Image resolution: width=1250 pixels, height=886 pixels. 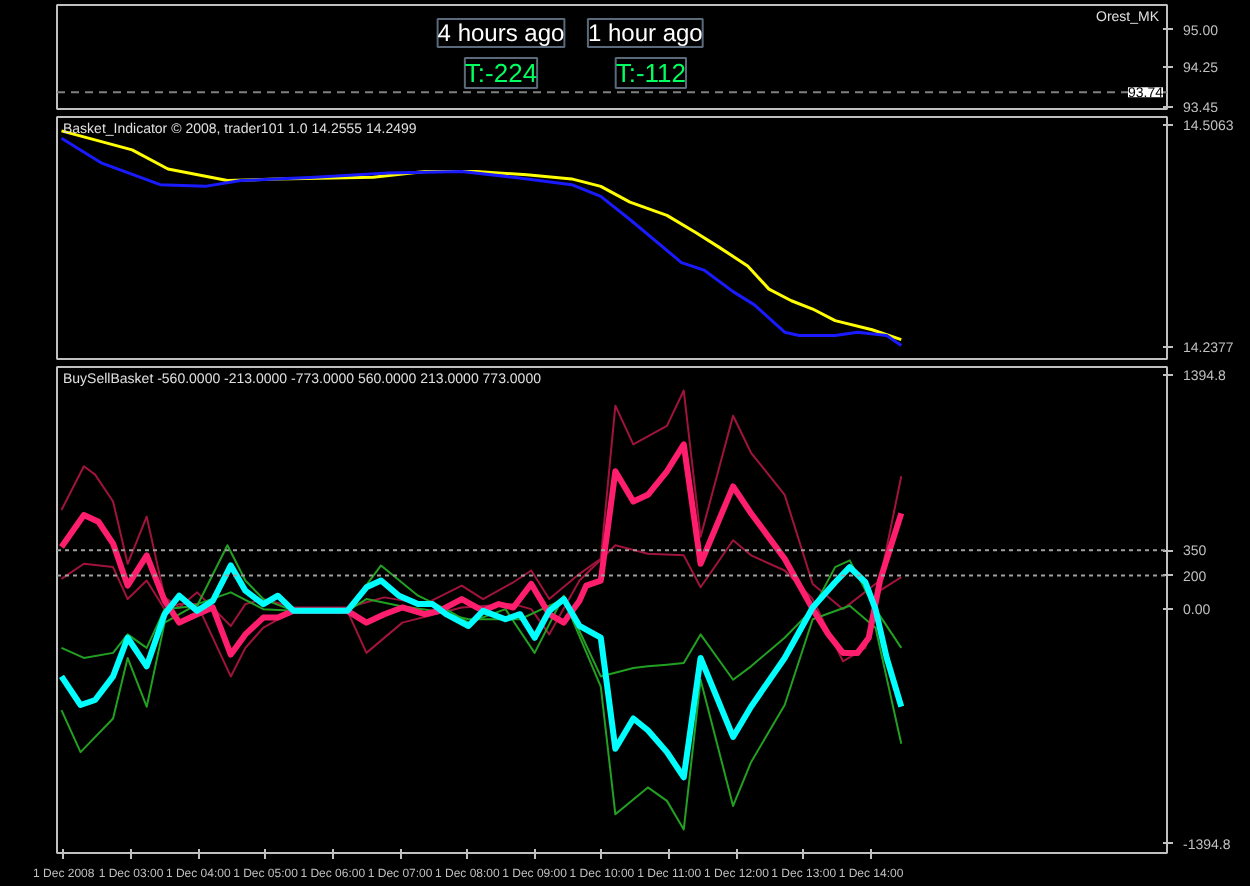 What do you see at coordinates (501, 73) in the screenshot?
I see `annotation: T:-224` at bounding box center [501, 73].